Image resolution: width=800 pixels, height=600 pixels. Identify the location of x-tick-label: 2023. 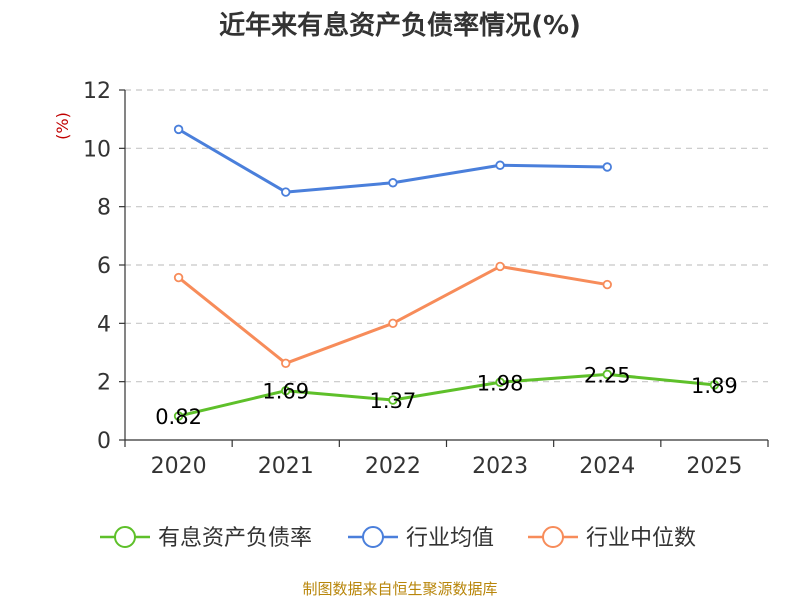
(500, 466).